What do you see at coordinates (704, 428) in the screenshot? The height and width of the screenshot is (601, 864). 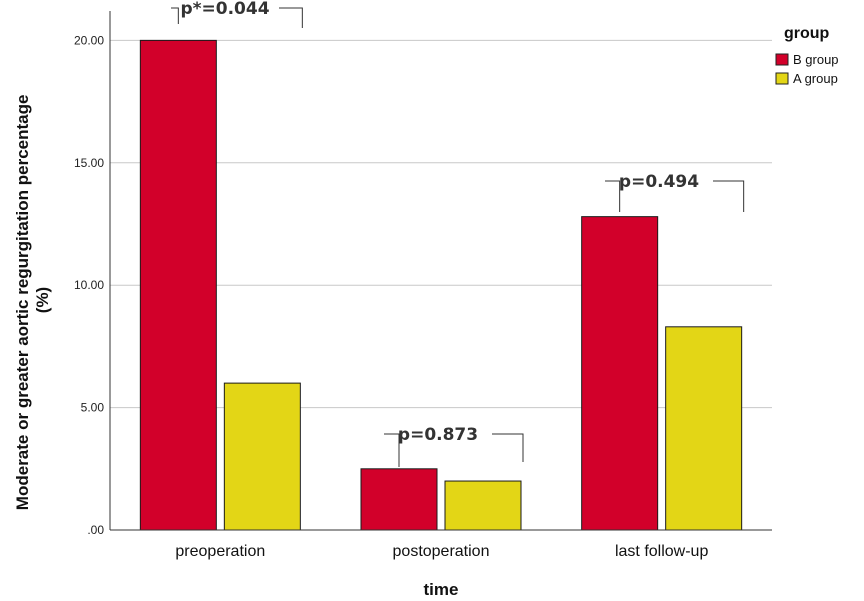 I see `bar-a-group-last-follow-up` at bounding box center [704, 428].